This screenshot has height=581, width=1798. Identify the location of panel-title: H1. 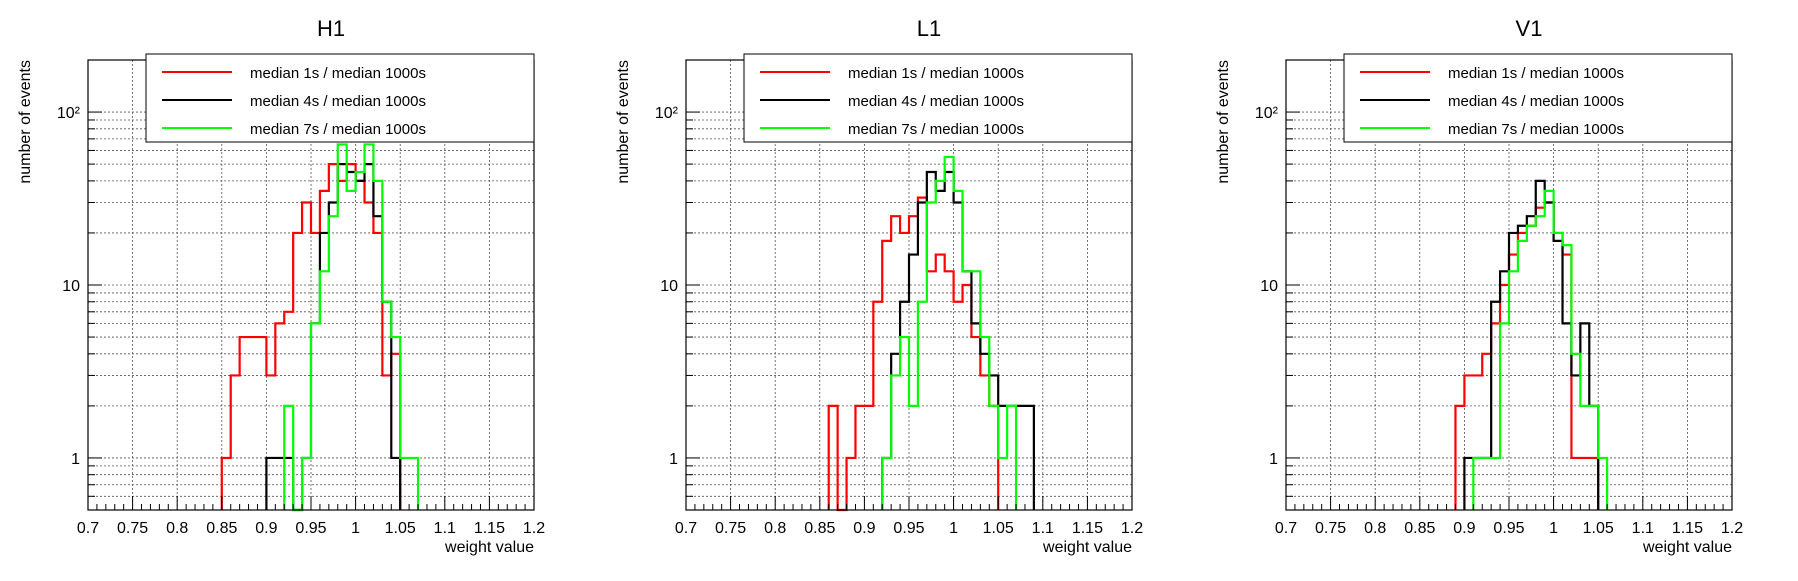
(331, 28).